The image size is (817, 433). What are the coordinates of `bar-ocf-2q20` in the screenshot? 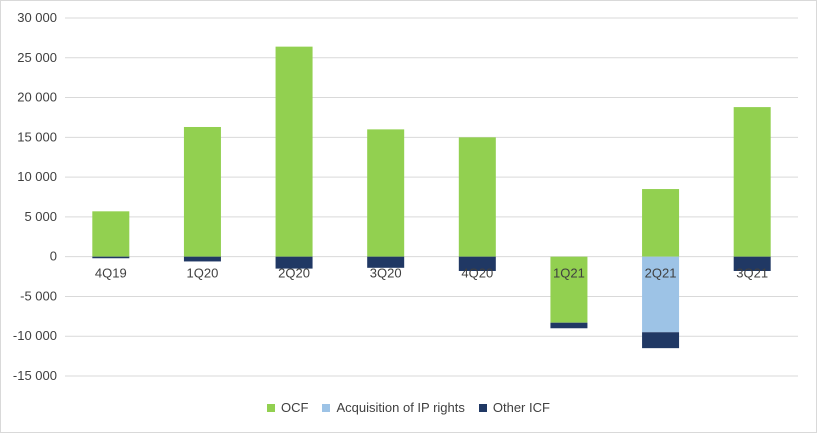 It's located at (294, 151).